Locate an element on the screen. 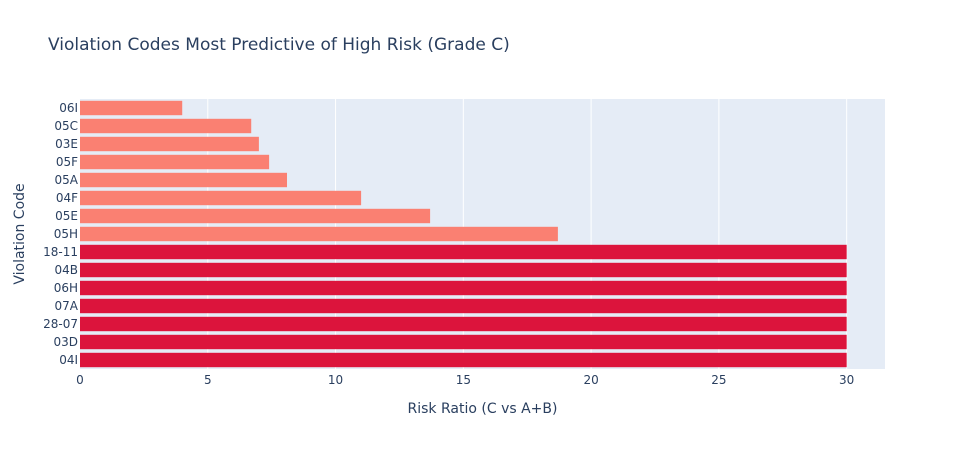 This screenshot has height=455, width=965. y-axis-title: Violation Code is located at coordinates (20, 233).